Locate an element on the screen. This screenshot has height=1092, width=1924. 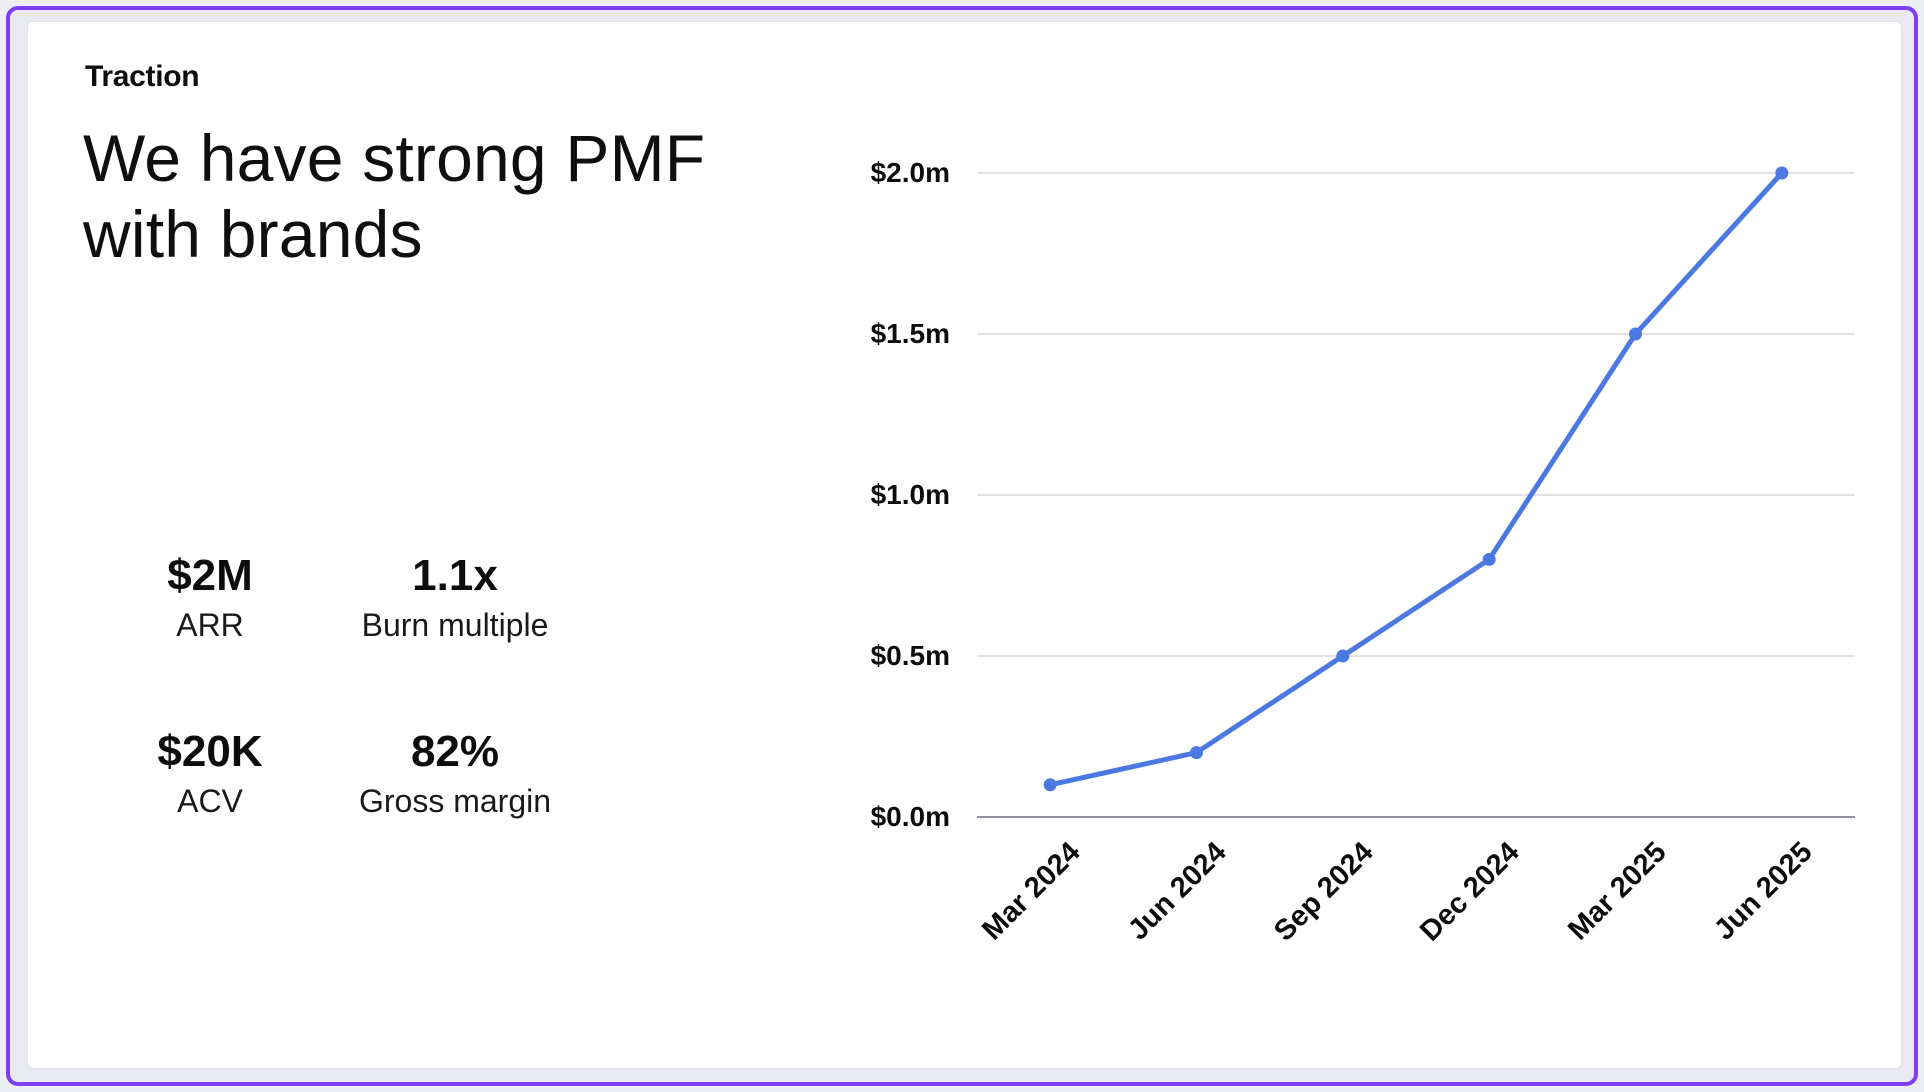
data-point-mar-2024 is located at coordinates (1050, 785).